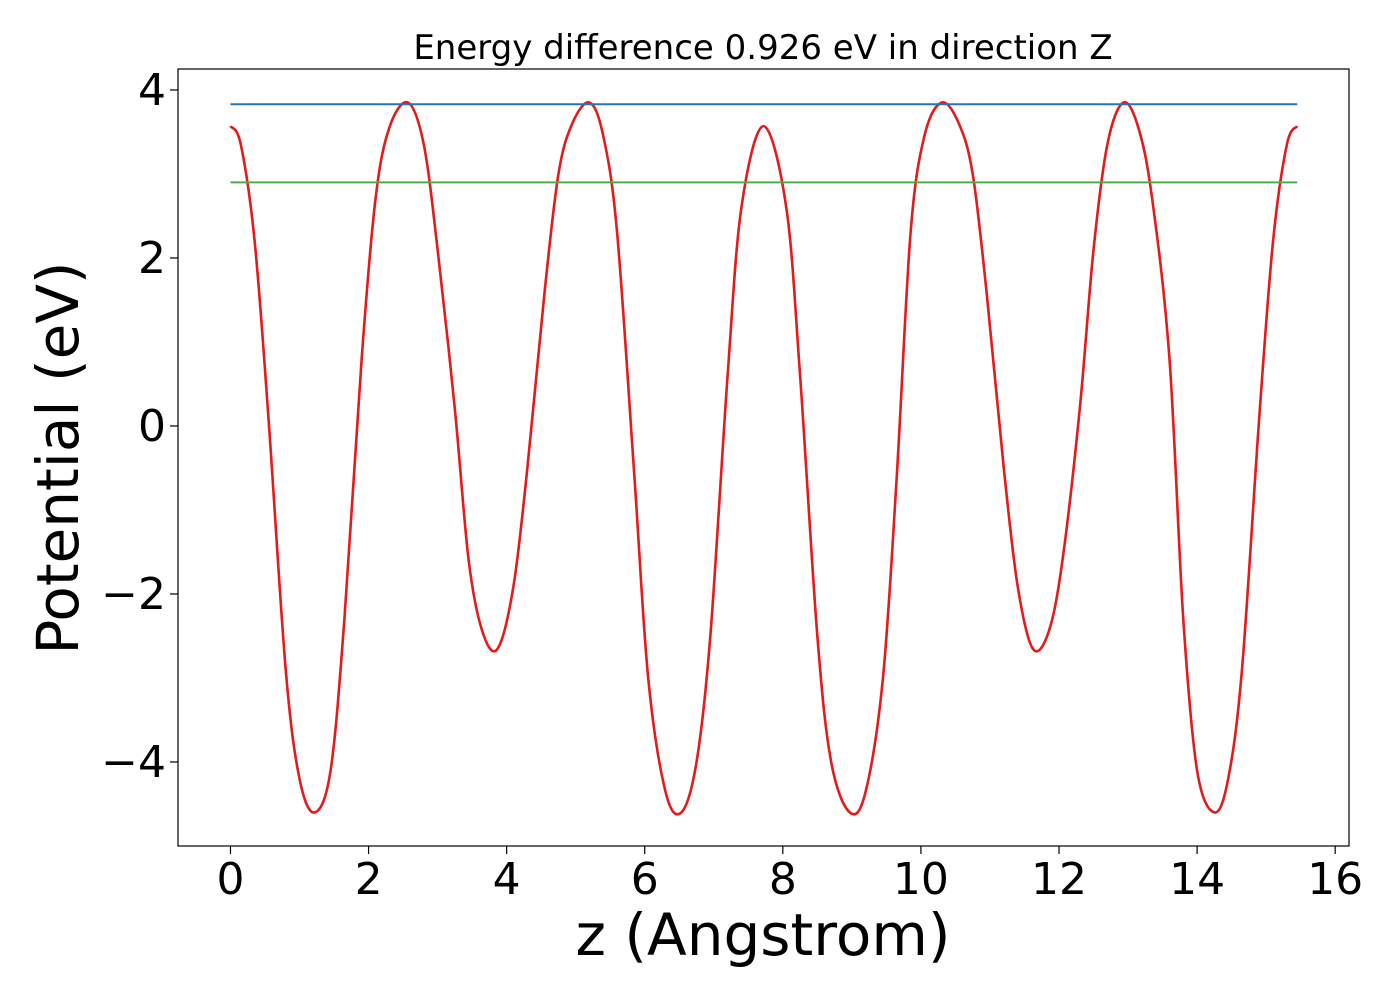 The height and width of the screenshot is (1000, 1400). I want to click on y-tick-label: 4, so click(152, 90).